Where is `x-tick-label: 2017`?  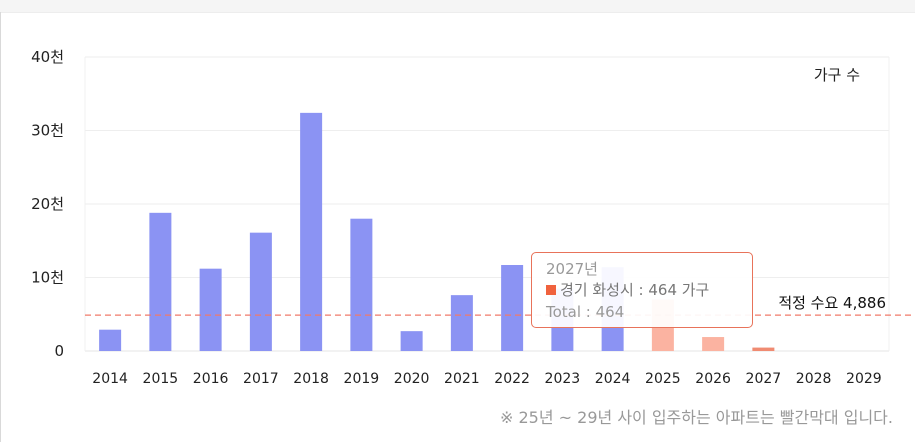
x-tick-label: 2017 is located at coordinates (261, 379).